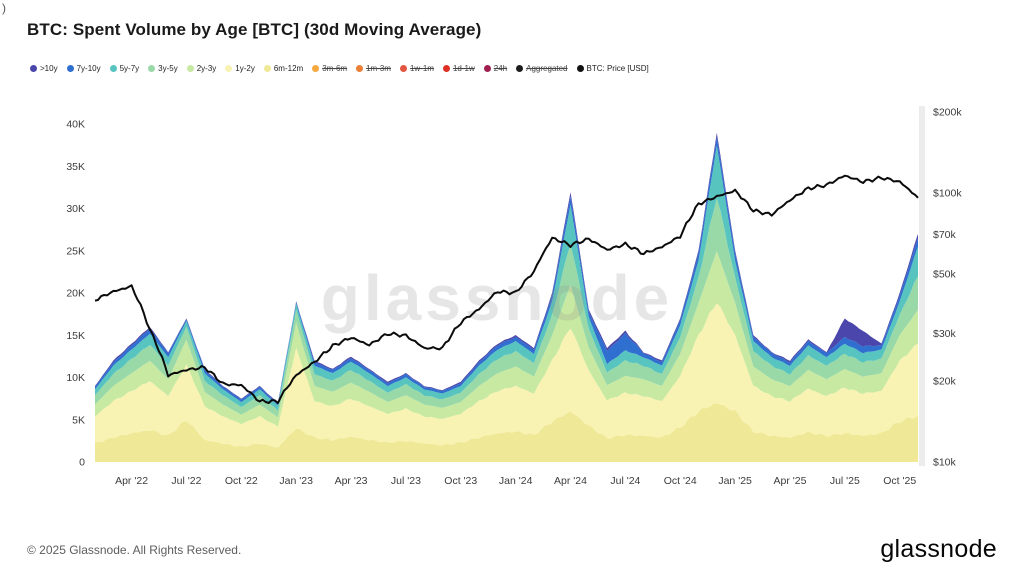 This screenshot has width=1024, height=576. I want to click on legend-item-6m-12m: 6m-12m, so click(283, 68).